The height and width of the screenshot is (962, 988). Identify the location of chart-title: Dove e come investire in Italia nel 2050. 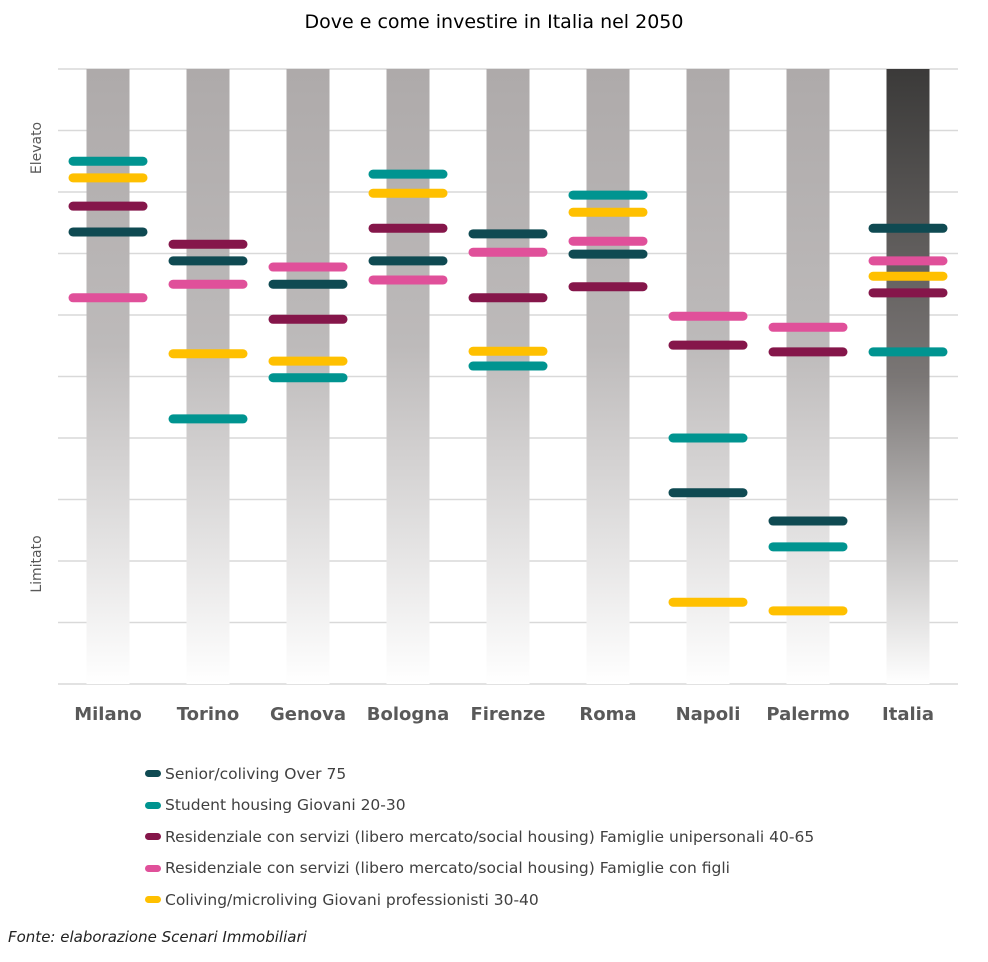
(494, 22).